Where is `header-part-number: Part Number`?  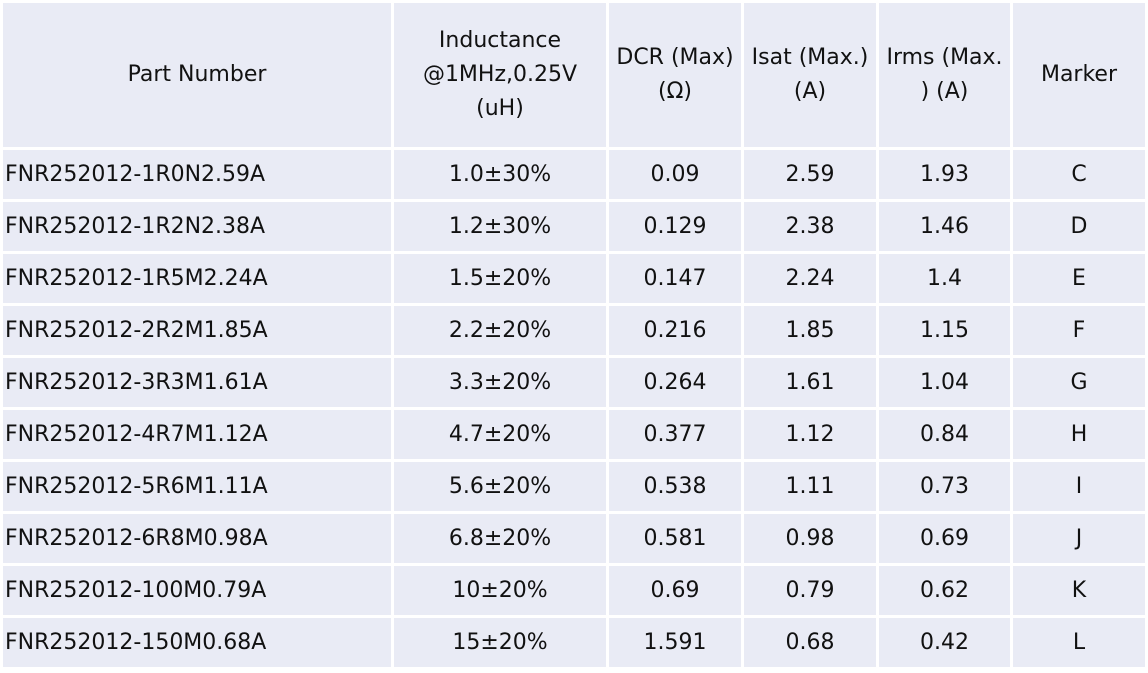
header-part-number: Part Number is located at coordinates (197, 75).